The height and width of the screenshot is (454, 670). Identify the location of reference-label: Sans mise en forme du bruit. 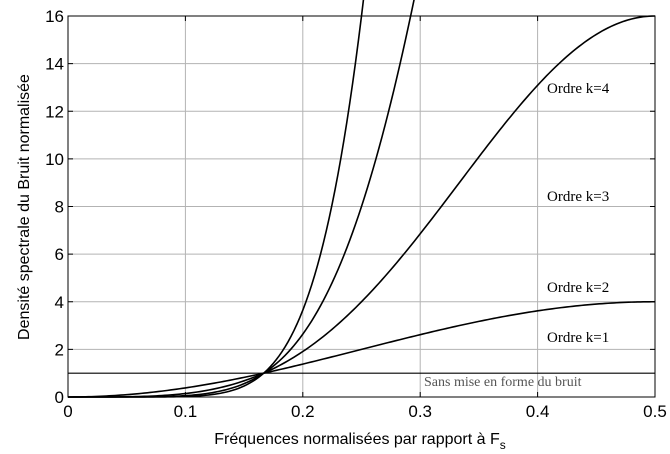
(503, 382).